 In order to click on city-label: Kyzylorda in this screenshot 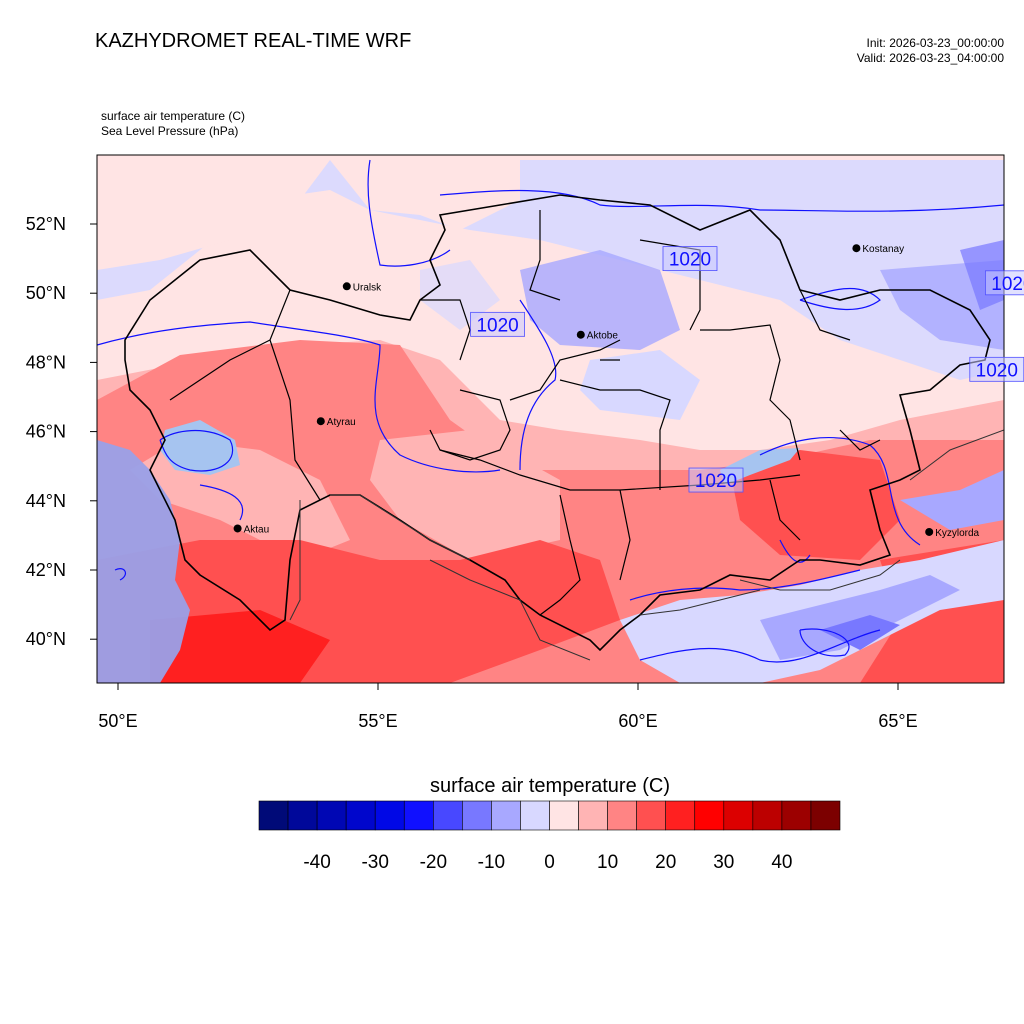, I will do `click(957, 533)`.